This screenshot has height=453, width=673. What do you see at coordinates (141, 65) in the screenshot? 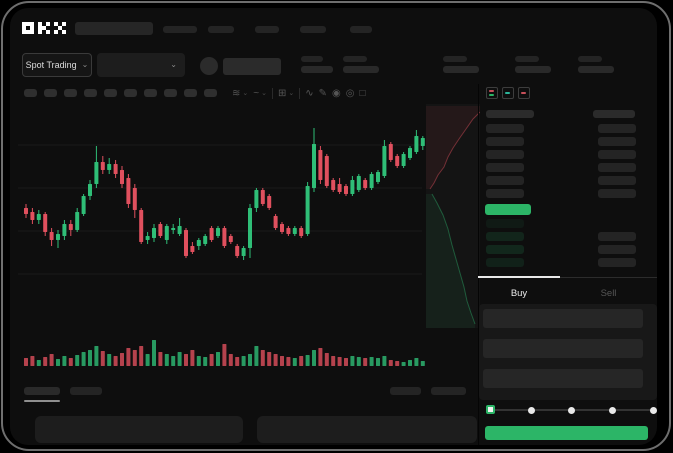
I see `pair-filter-dropdown: ⌄` at bounding box center [141, 65].